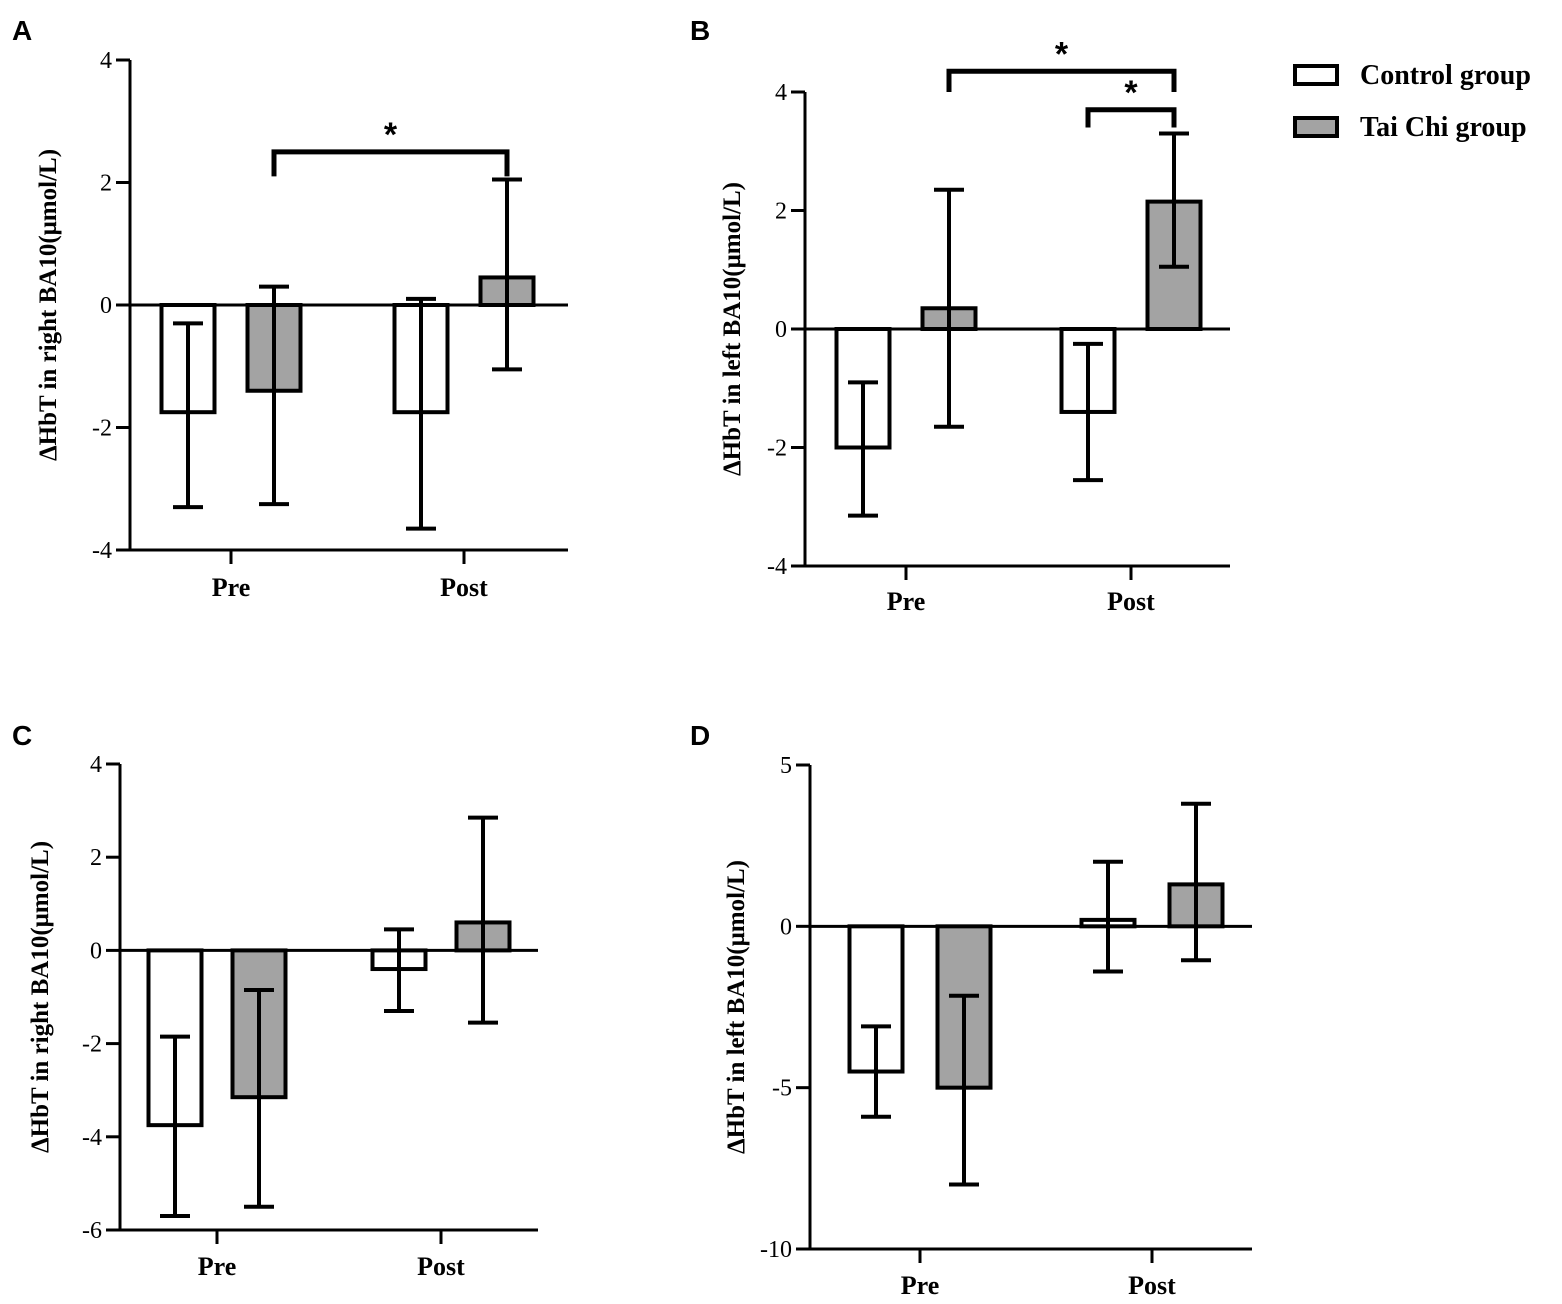  Describe the element at coordinates (1316, 75) in the screenshot. I see `legend-swatch-control` at that location.